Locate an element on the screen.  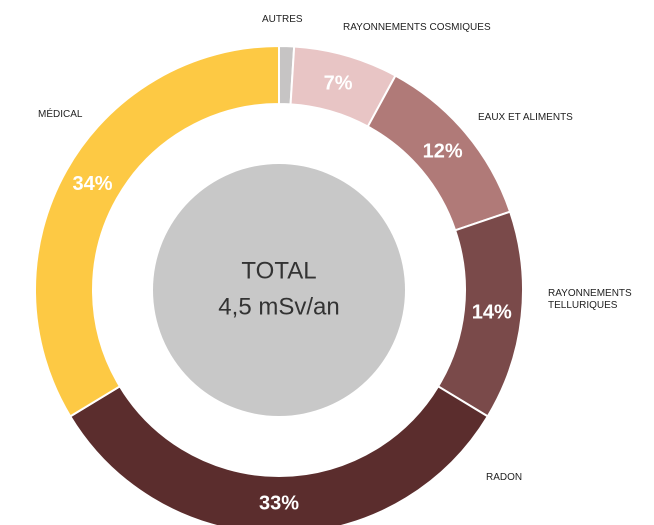
category-label: EAUX ET ALIMENTS is located at coordinates (525, 117).